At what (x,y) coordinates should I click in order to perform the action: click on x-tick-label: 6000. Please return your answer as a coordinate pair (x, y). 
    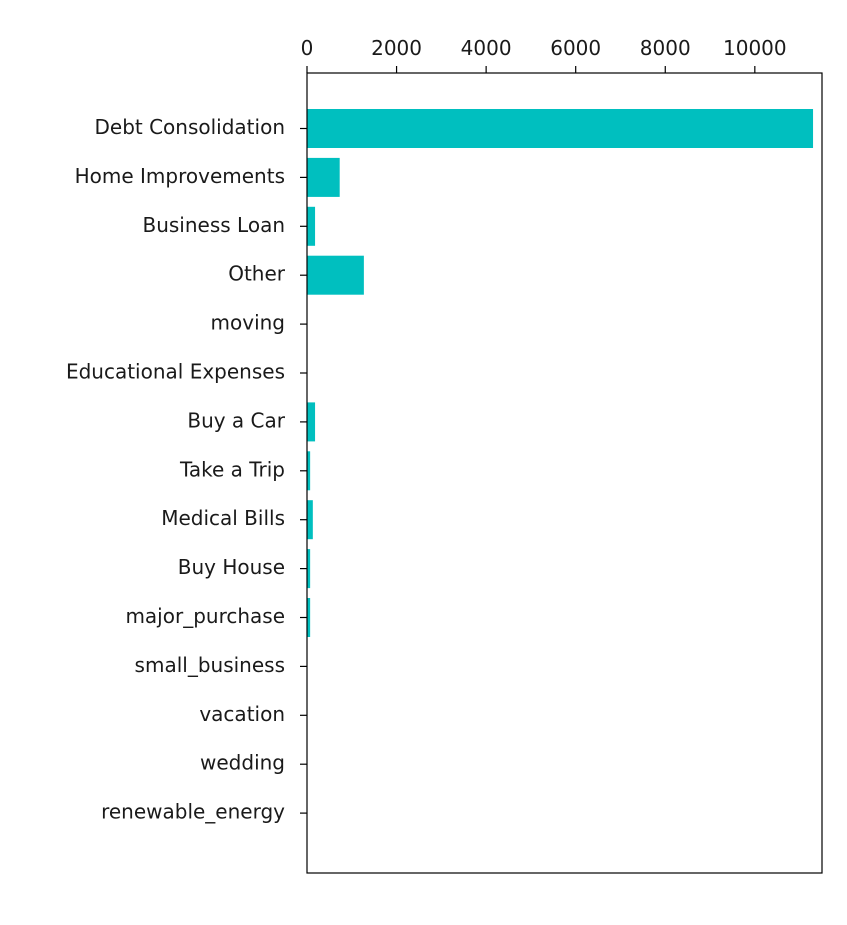
    Looking at the image, I should click on (575, 48).